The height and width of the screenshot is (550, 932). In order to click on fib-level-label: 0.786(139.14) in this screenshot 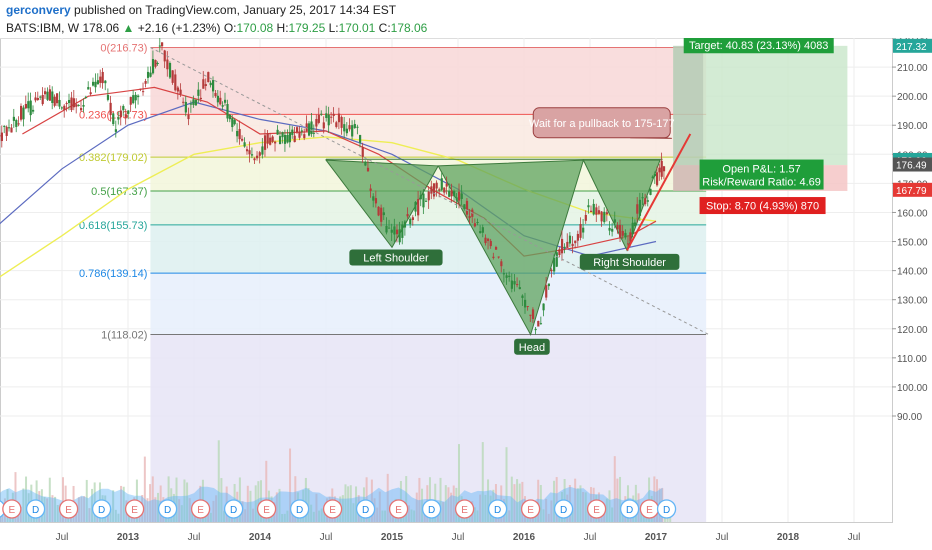, I will do `click(113, 274)`.